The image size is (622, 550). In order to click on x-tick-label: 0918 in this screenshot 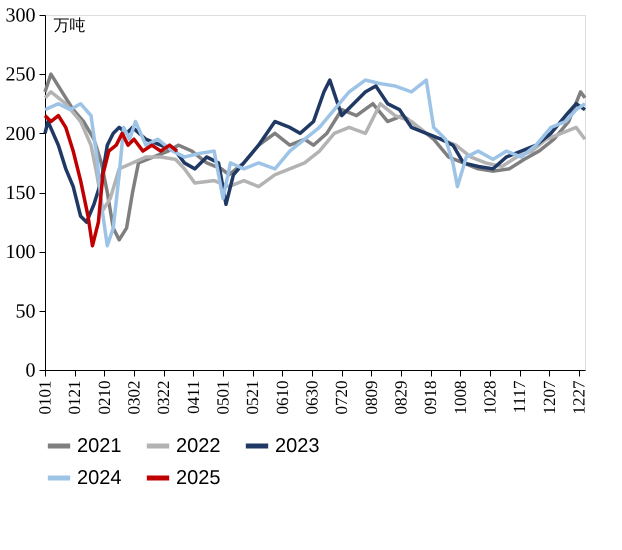, I will do `click(430, 397)`.